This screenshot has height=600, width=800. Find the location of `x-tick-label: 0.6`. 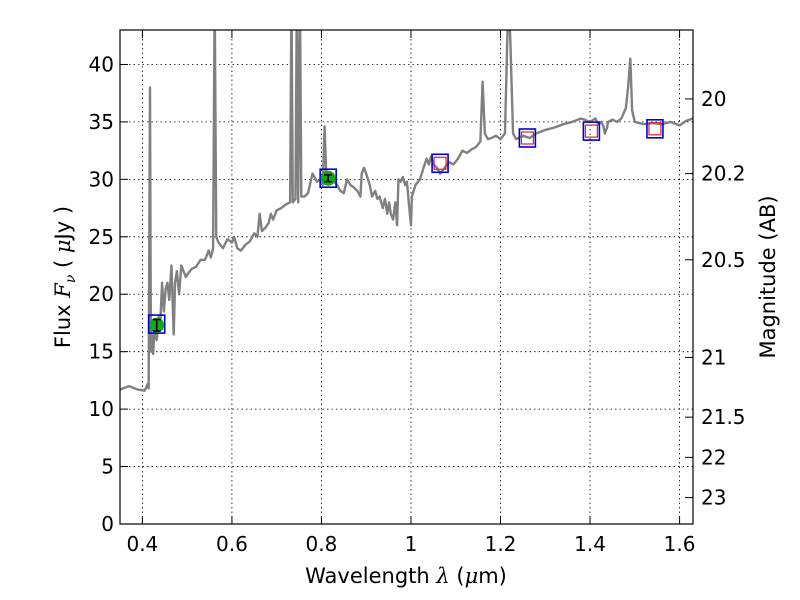

x-tick-label: 0.6 is located at coordinates (232, 544).